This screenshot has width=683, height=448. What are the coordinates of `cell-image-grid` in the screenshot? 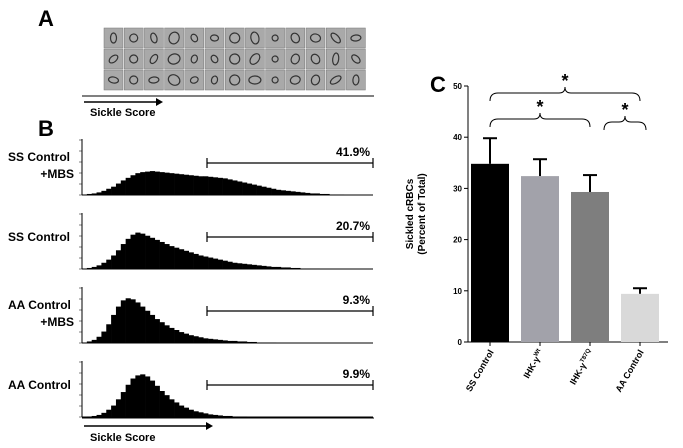 It's located at (234, 59).